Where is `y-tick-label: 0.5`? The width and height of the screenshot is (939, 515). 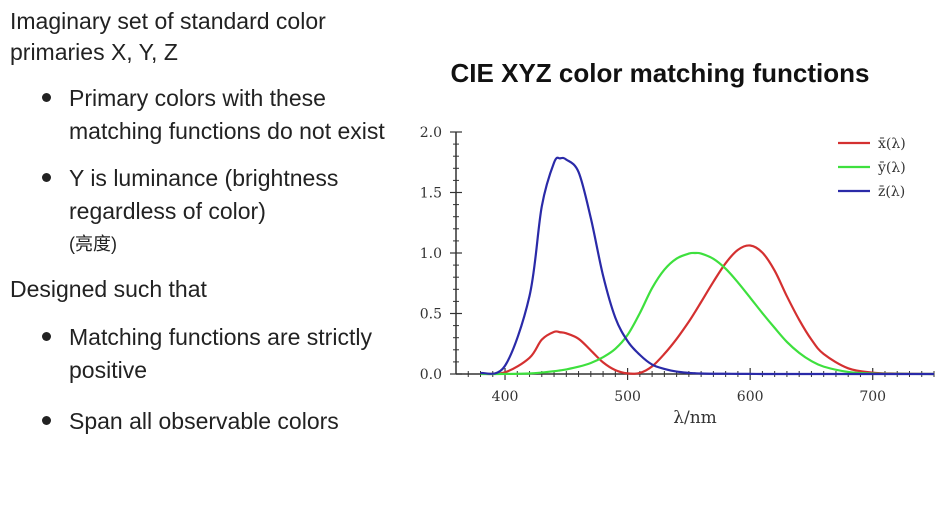
y-tick-label: 0.5 is located at coordinates (431, 315).